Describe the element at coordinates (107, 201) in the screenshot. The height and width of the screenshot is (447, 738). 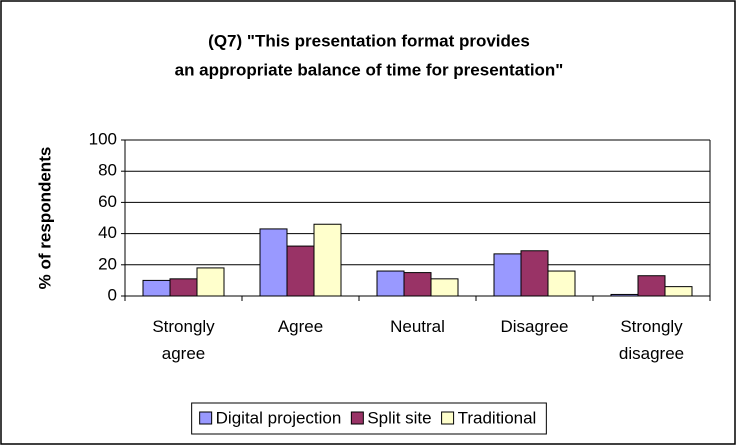
I see `y-tick-label: 60` at that location.